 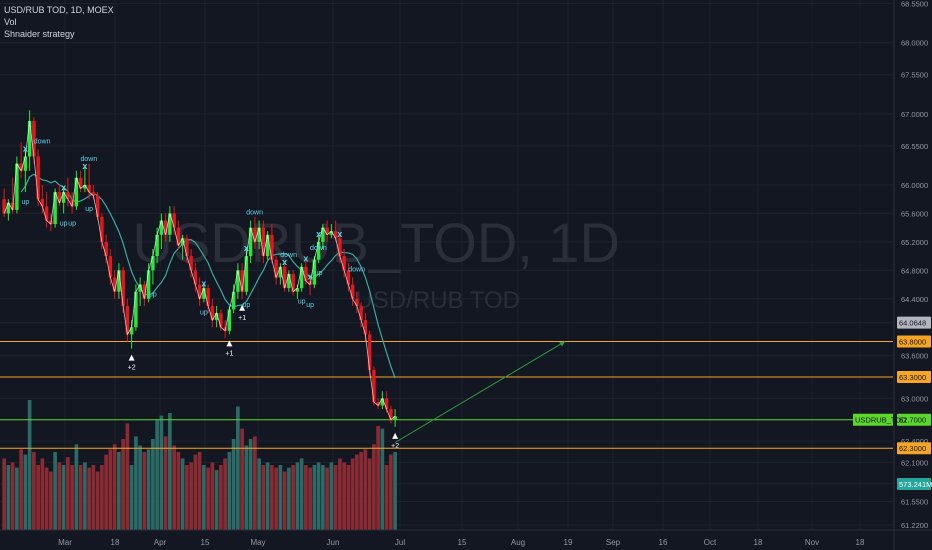 What do you see at coordinates (914, 75) in the screenshot?
I see `price-tick-label: 67.5500` at bounding box center [914, 75].